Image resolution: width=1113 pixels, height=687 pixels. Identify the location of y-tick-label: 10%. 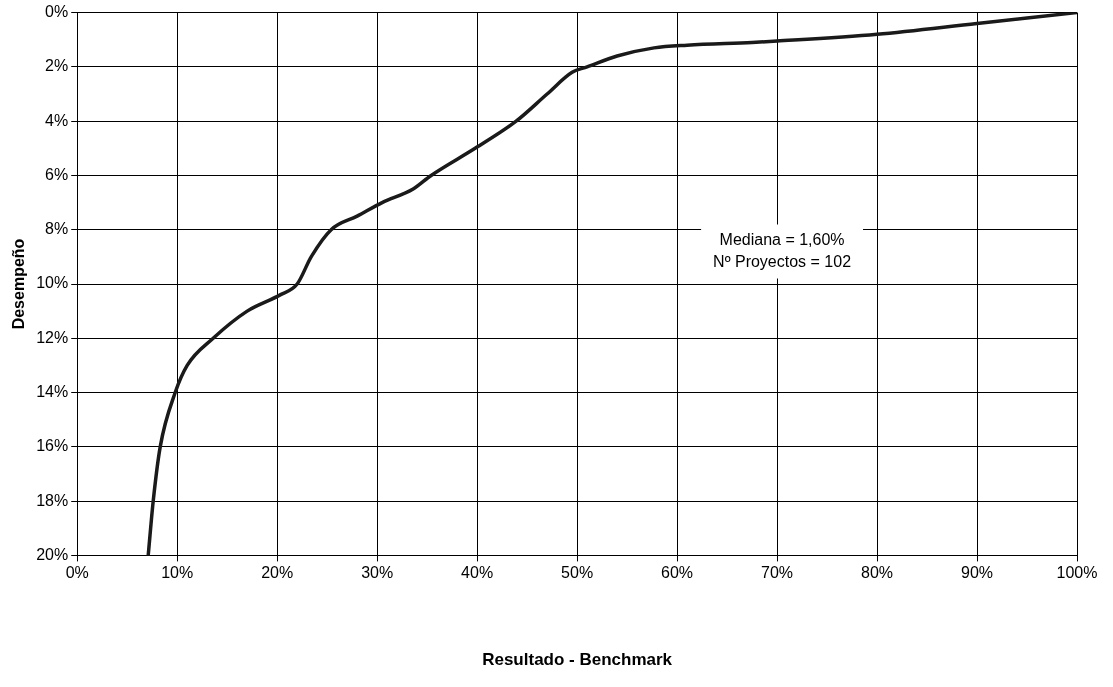
(52, 283).